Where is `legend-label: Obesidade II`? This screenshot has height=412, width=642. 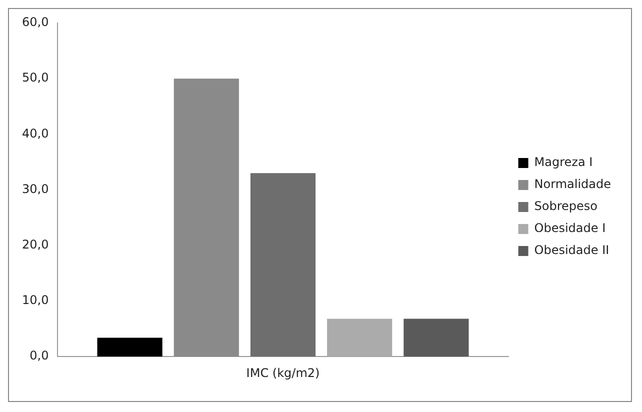 legend-label: Obesidade II is located at coordinates (572, 250).